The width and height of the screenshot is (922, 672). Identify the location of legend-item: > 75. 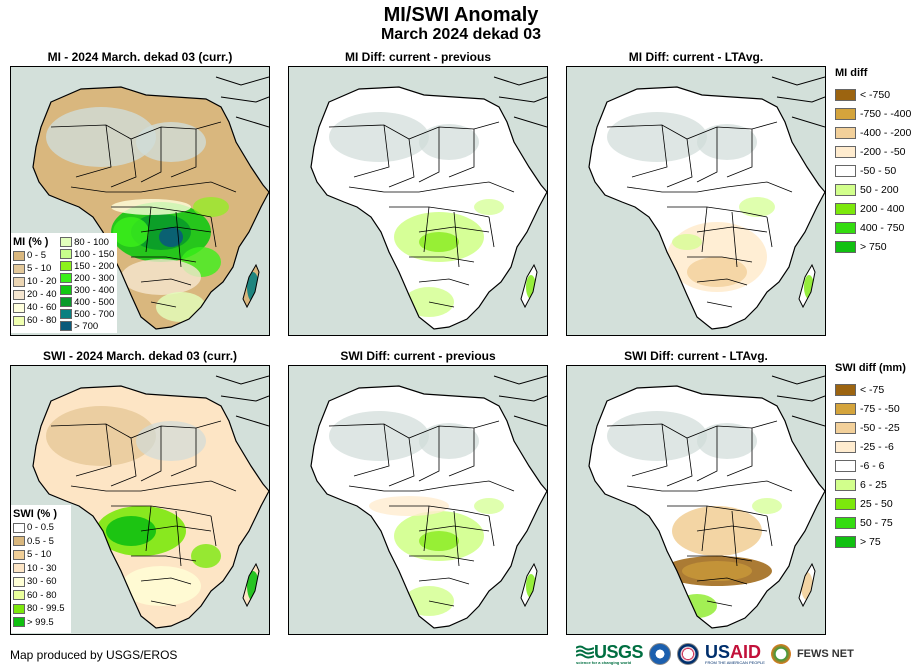
(870, 541).